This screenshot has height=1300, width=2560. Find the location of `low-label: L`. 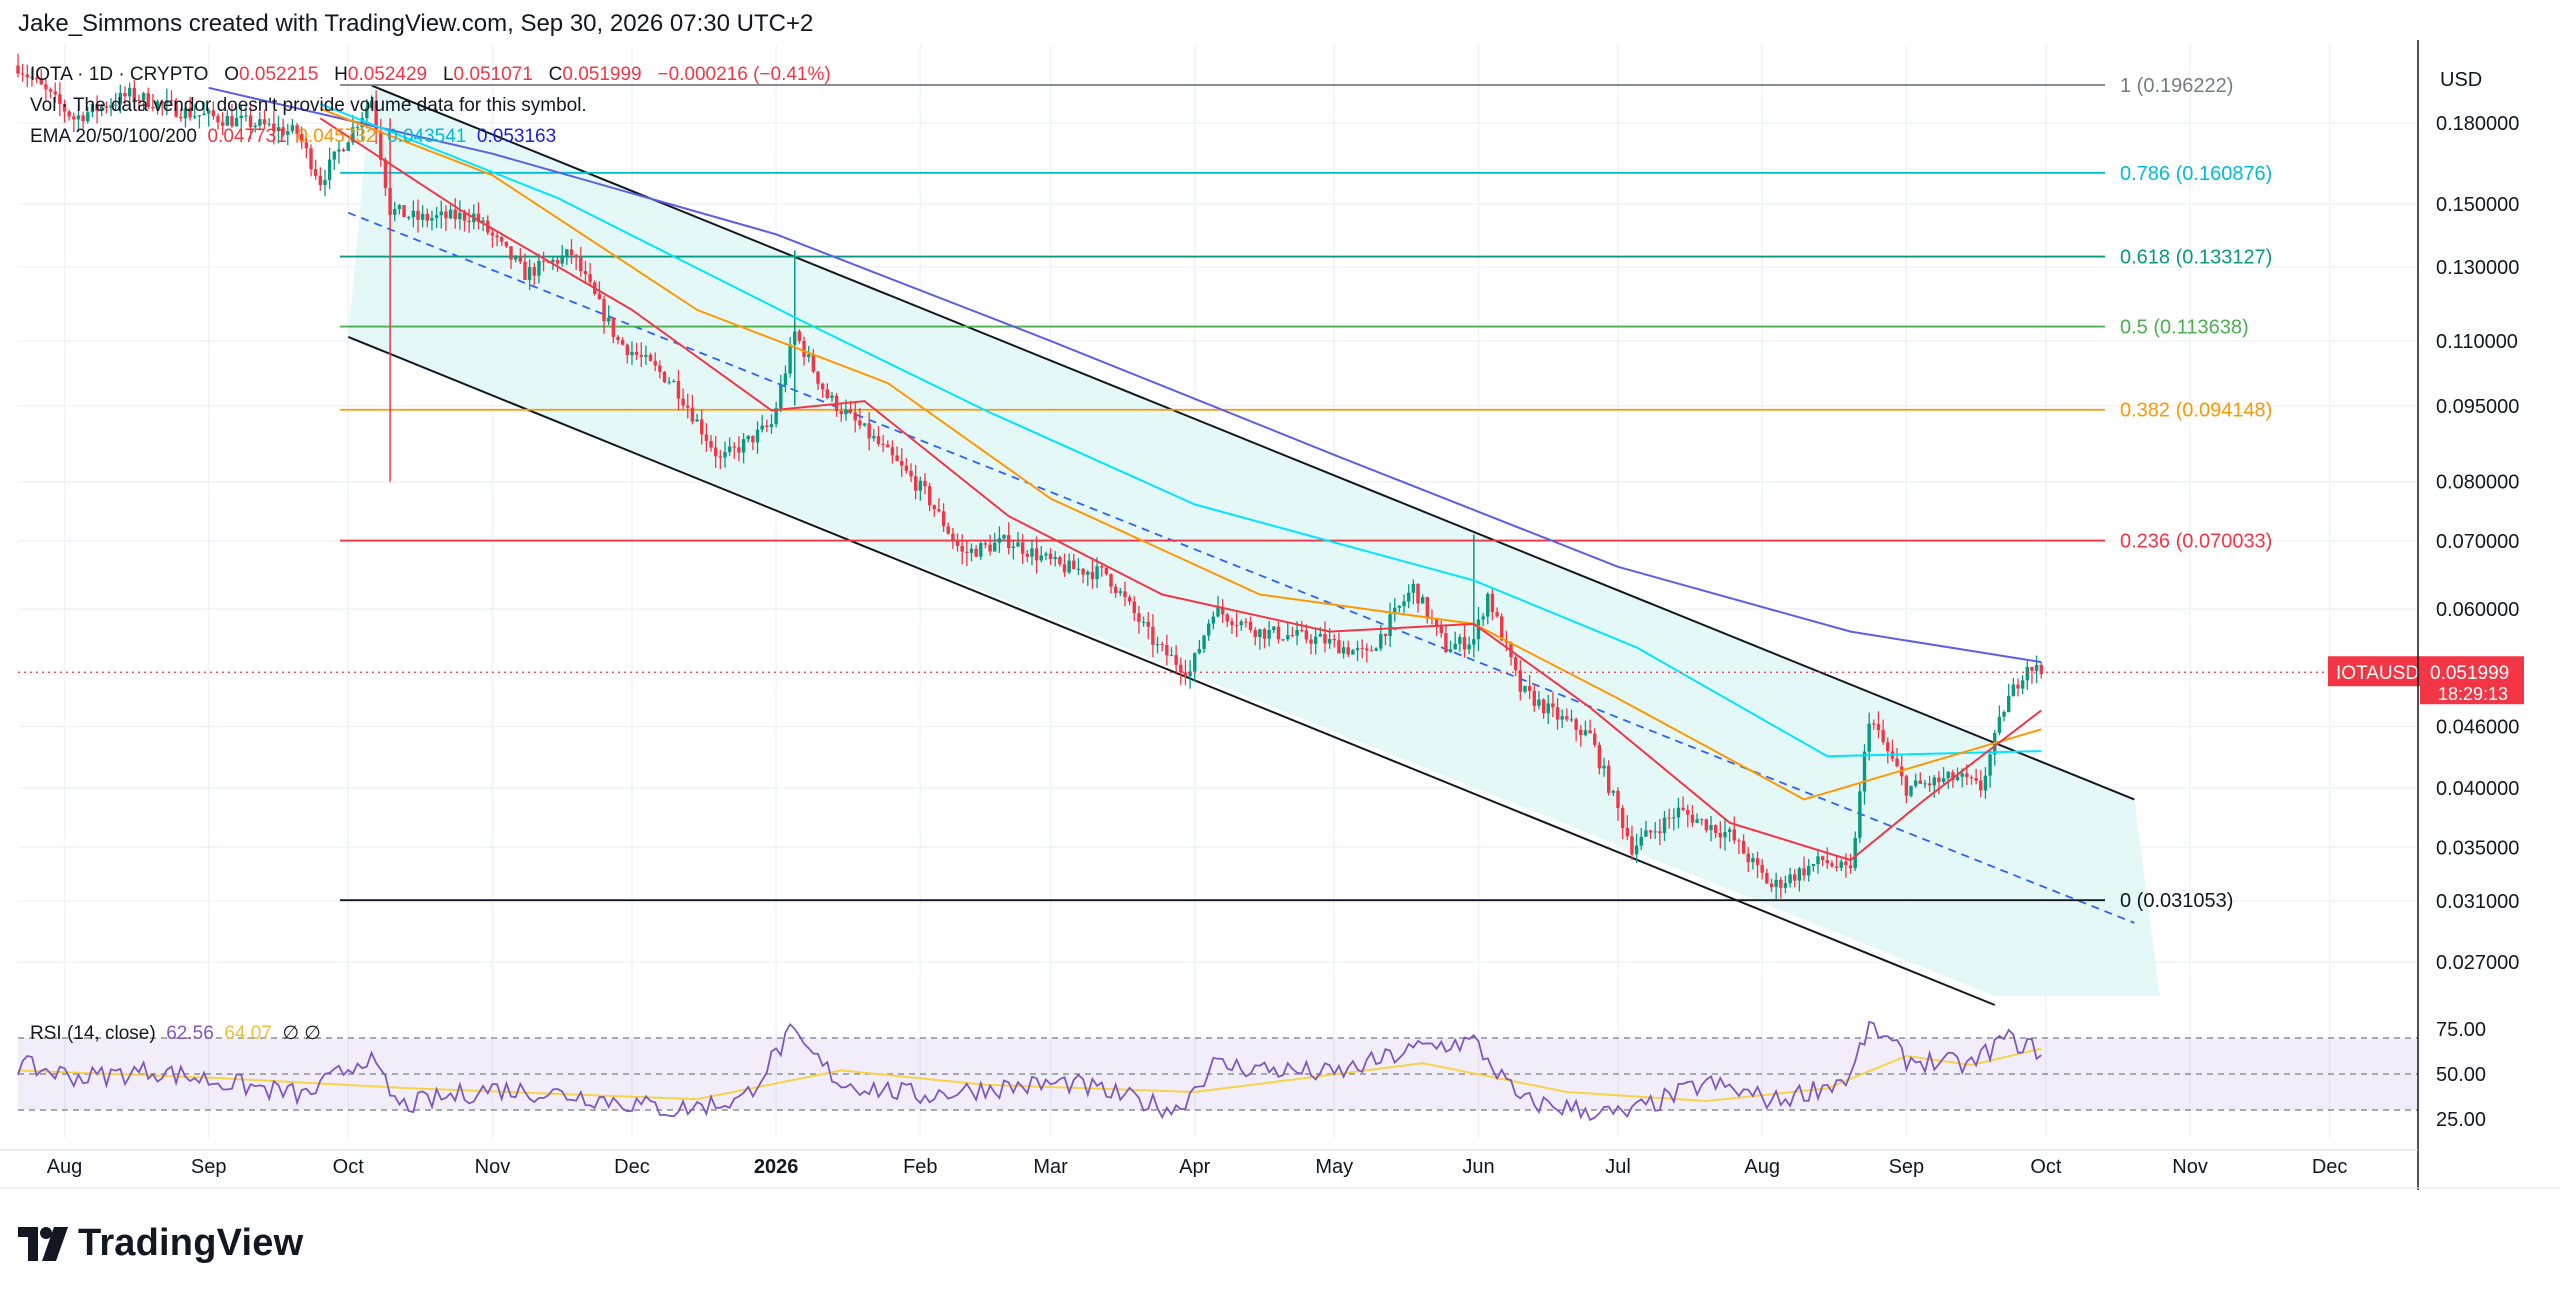

low-label: L is located at coordinates (448, 74).